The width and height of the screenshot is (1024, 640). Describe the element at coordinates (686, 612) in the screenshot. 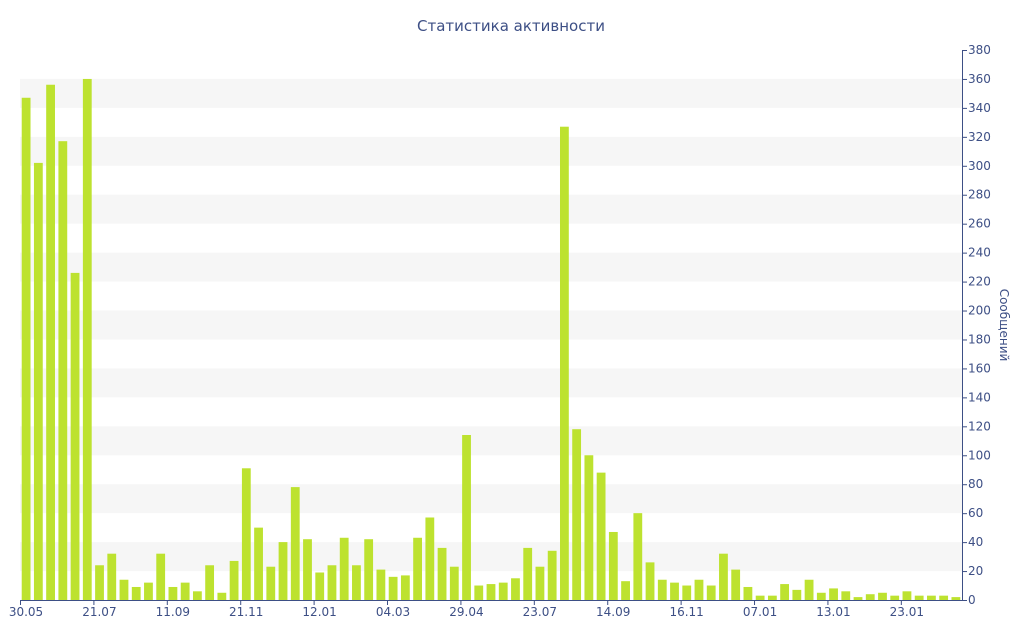

I see `x-tick-label: 16.11` at that location.